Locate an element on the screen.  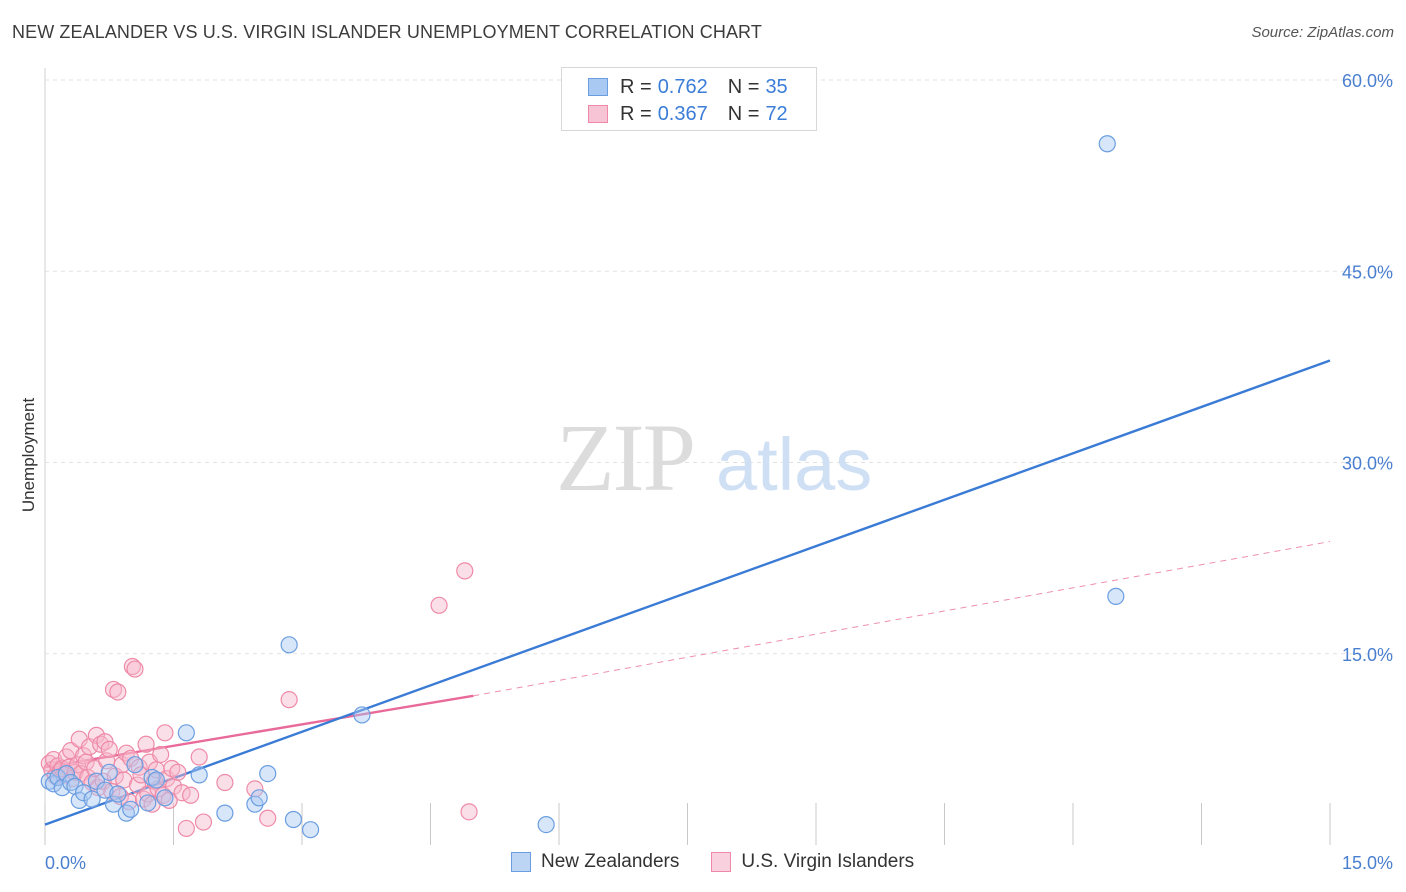
y-axis-label: Unemployment is located at coordinates (28, 455).